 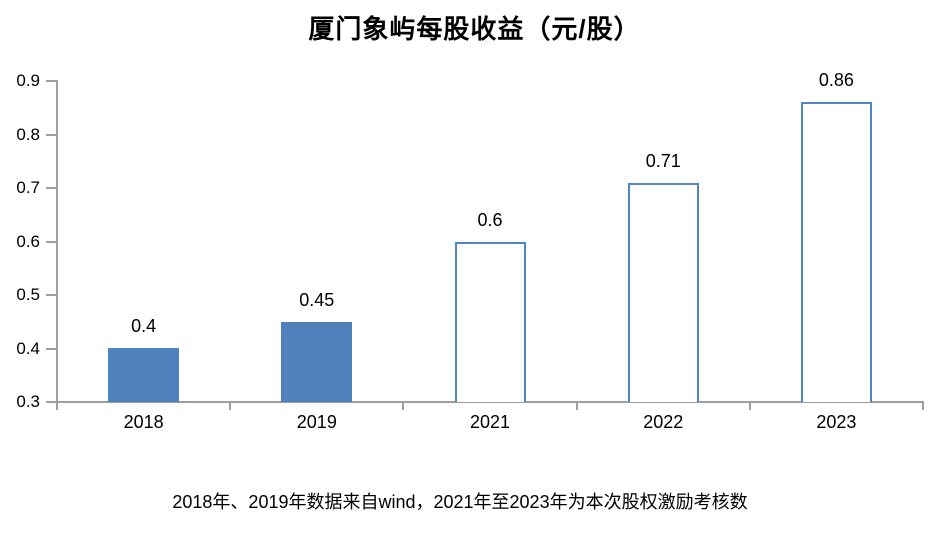 What do you see at coordinates (836, 80) in the screenshot?
I see `bar-value-label: 0.86` at bounding box center [836, 80].